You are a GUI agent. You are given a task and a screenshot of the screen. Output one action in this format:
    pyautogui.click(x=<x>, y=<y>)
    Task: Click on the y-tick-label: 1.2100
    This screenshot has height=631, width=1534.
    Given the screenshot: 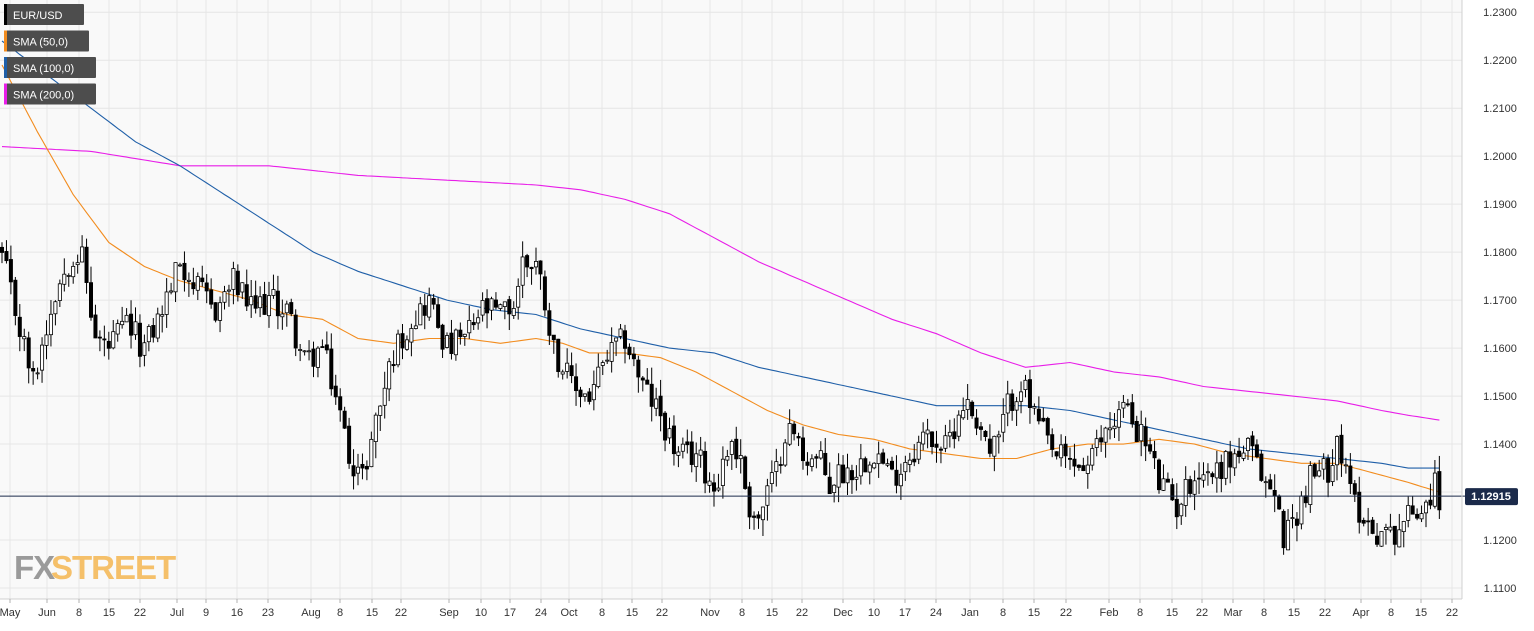 What is the action you would take?
    pyautogui.click(x=1500, y=109)
    